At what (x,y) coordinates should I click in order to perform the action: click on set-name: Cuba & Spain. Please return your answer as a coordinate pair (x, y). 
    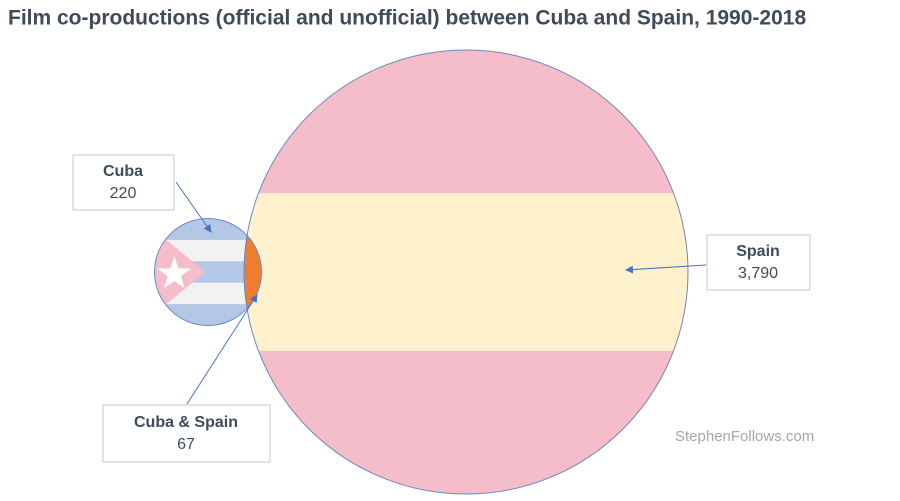
    Looking at the image, I should click on (186, 422).